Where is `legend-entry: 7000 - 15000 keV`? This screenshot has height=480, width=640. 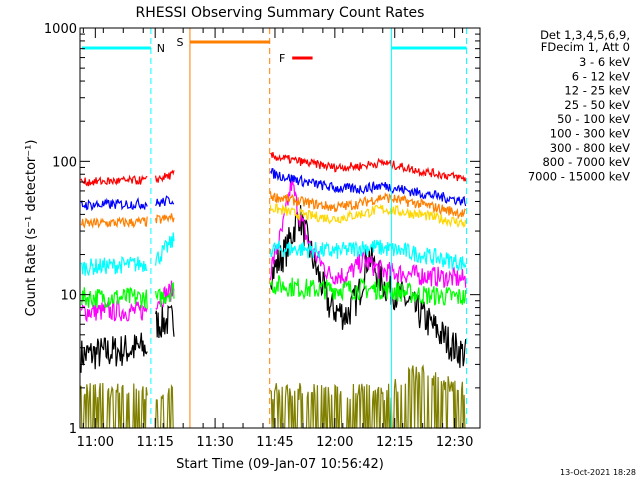 legend-entry: 7000 - 15000 keV is located at coordinates (579, 176).